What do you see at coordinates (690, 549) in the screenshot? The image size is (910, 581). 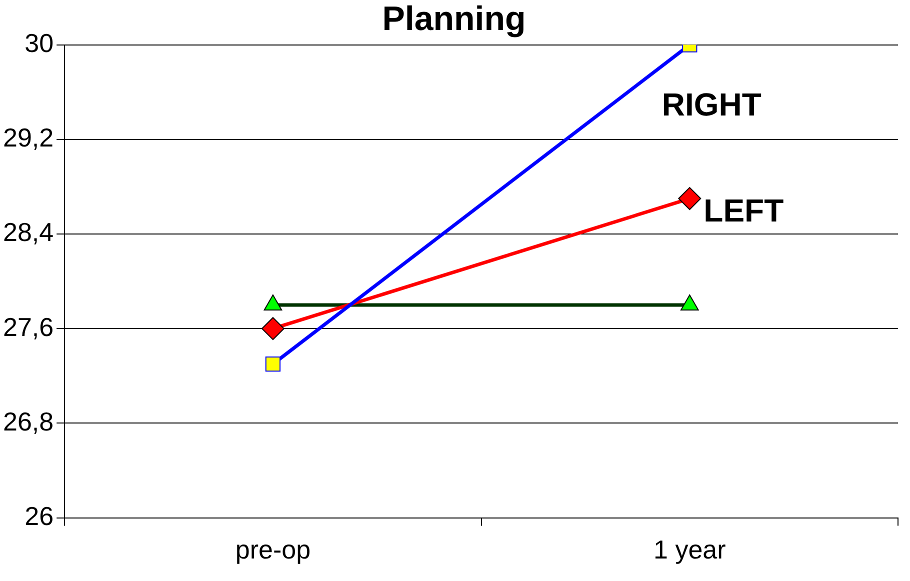 I see `x-tick-label: 1 year` at bounding box center [690, 549].